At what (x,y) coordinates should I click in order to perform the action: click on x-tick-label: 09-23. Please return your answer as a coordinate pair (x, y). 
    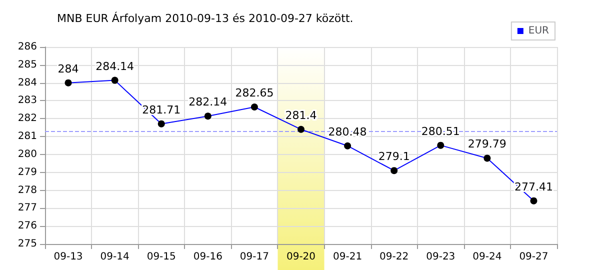
    Looking at the image, I should click on (441, 257).